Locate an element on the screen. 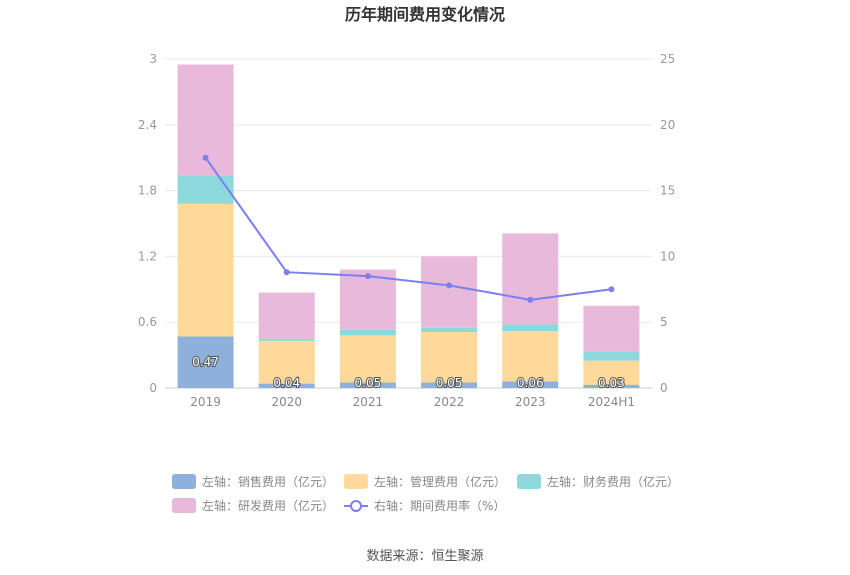 The image size is (850, 575). right-tick-label: 15 is located at coordinates (667, 191).